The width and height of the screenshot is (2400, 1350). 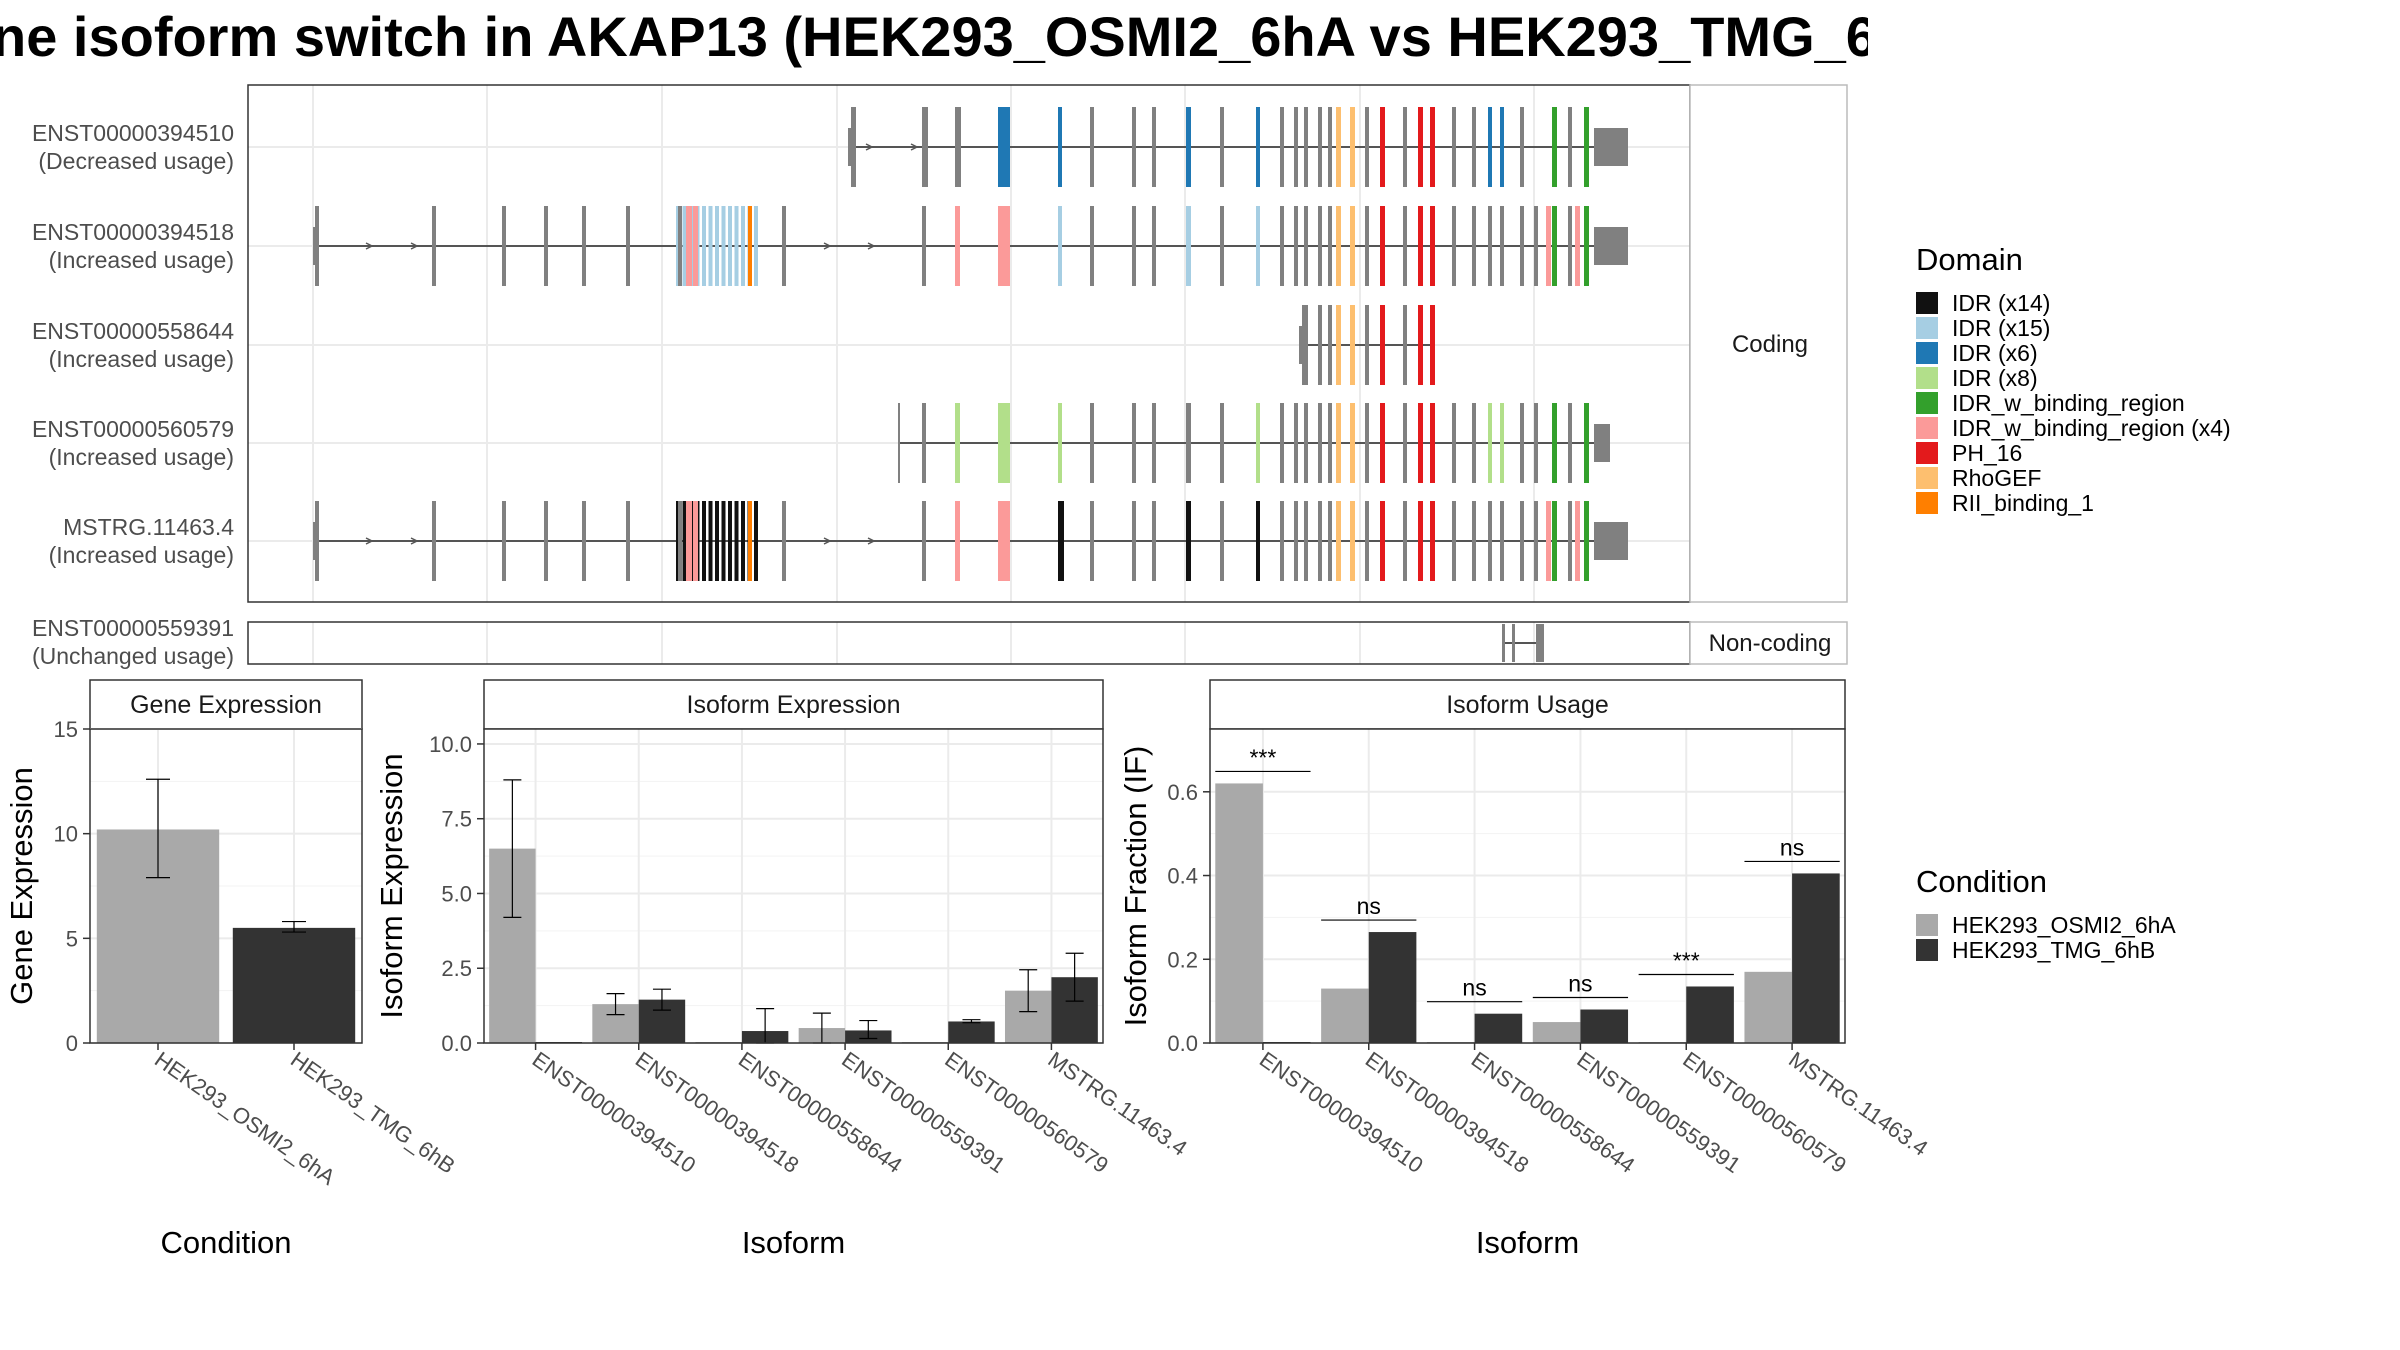 What do you see at coordinates (1182, 876) in the screenshot?
I see `y-tick-label: 0.4` at bounding box center [1182, 876].